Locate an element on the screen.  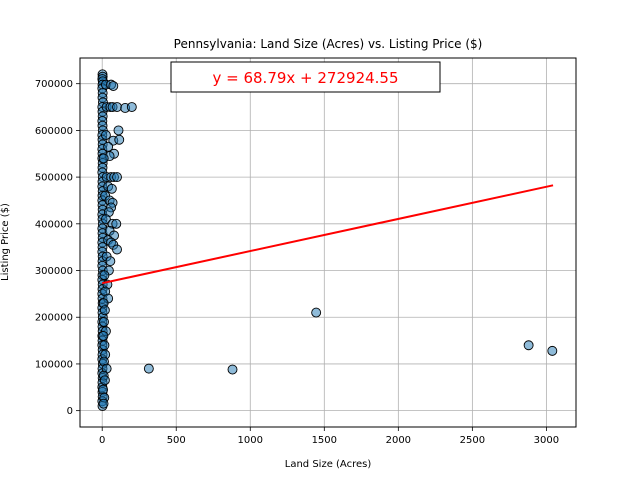
equation-label: y = 68.79x + 272924.55 is located at coordinates (305, 78).